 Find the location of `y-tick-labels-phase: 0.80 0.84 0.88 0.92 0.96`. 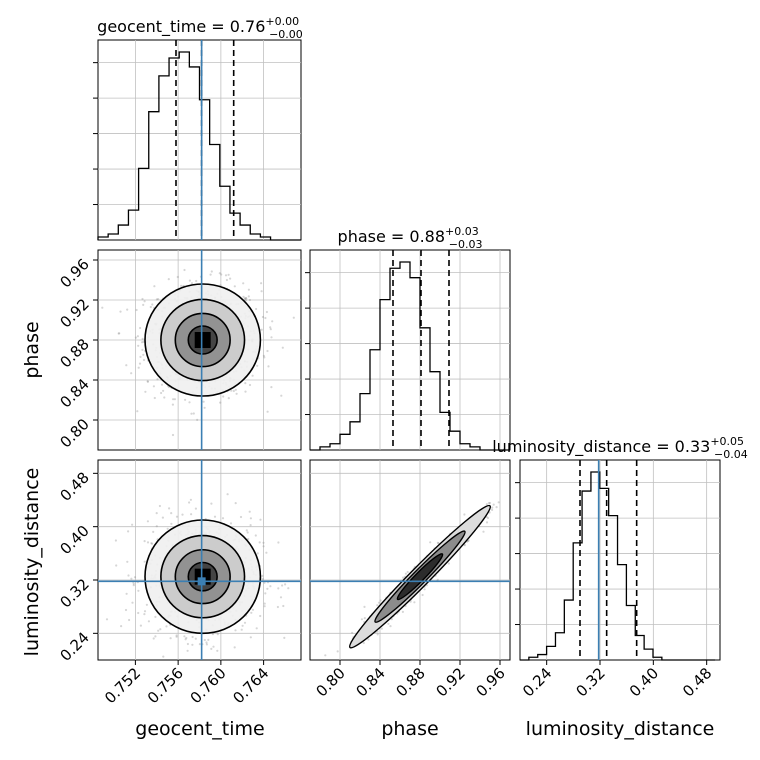

y-tick-labels-phase: 0.80 0.84 0.88 0.92 0.96 is located at coordinates (77, 353).